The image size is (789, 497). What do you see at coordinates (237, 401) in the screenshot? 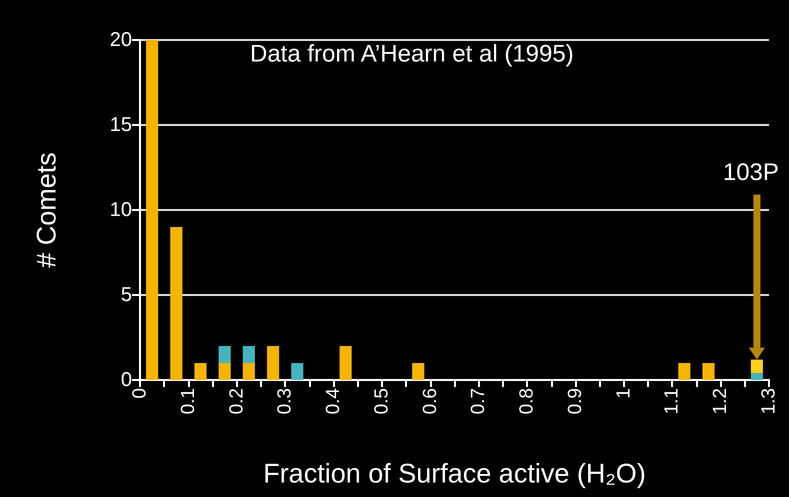
I see `x-tick-label: 0.2` at bounding box center [237, 401].